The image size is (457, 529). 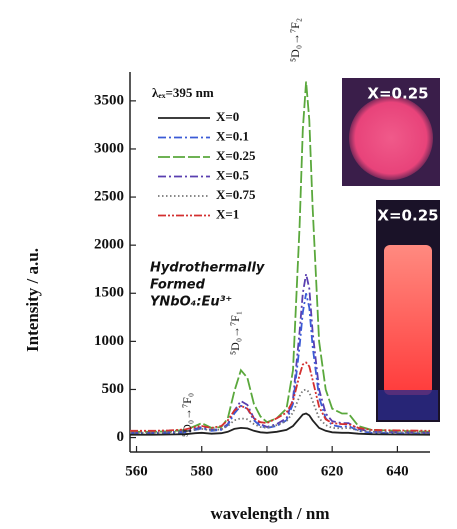 What do you see at coordinates (32, 300) in the screenshot?
I see `y-axis-label: Intensity / a.u.` at bounding box center [32, 300].